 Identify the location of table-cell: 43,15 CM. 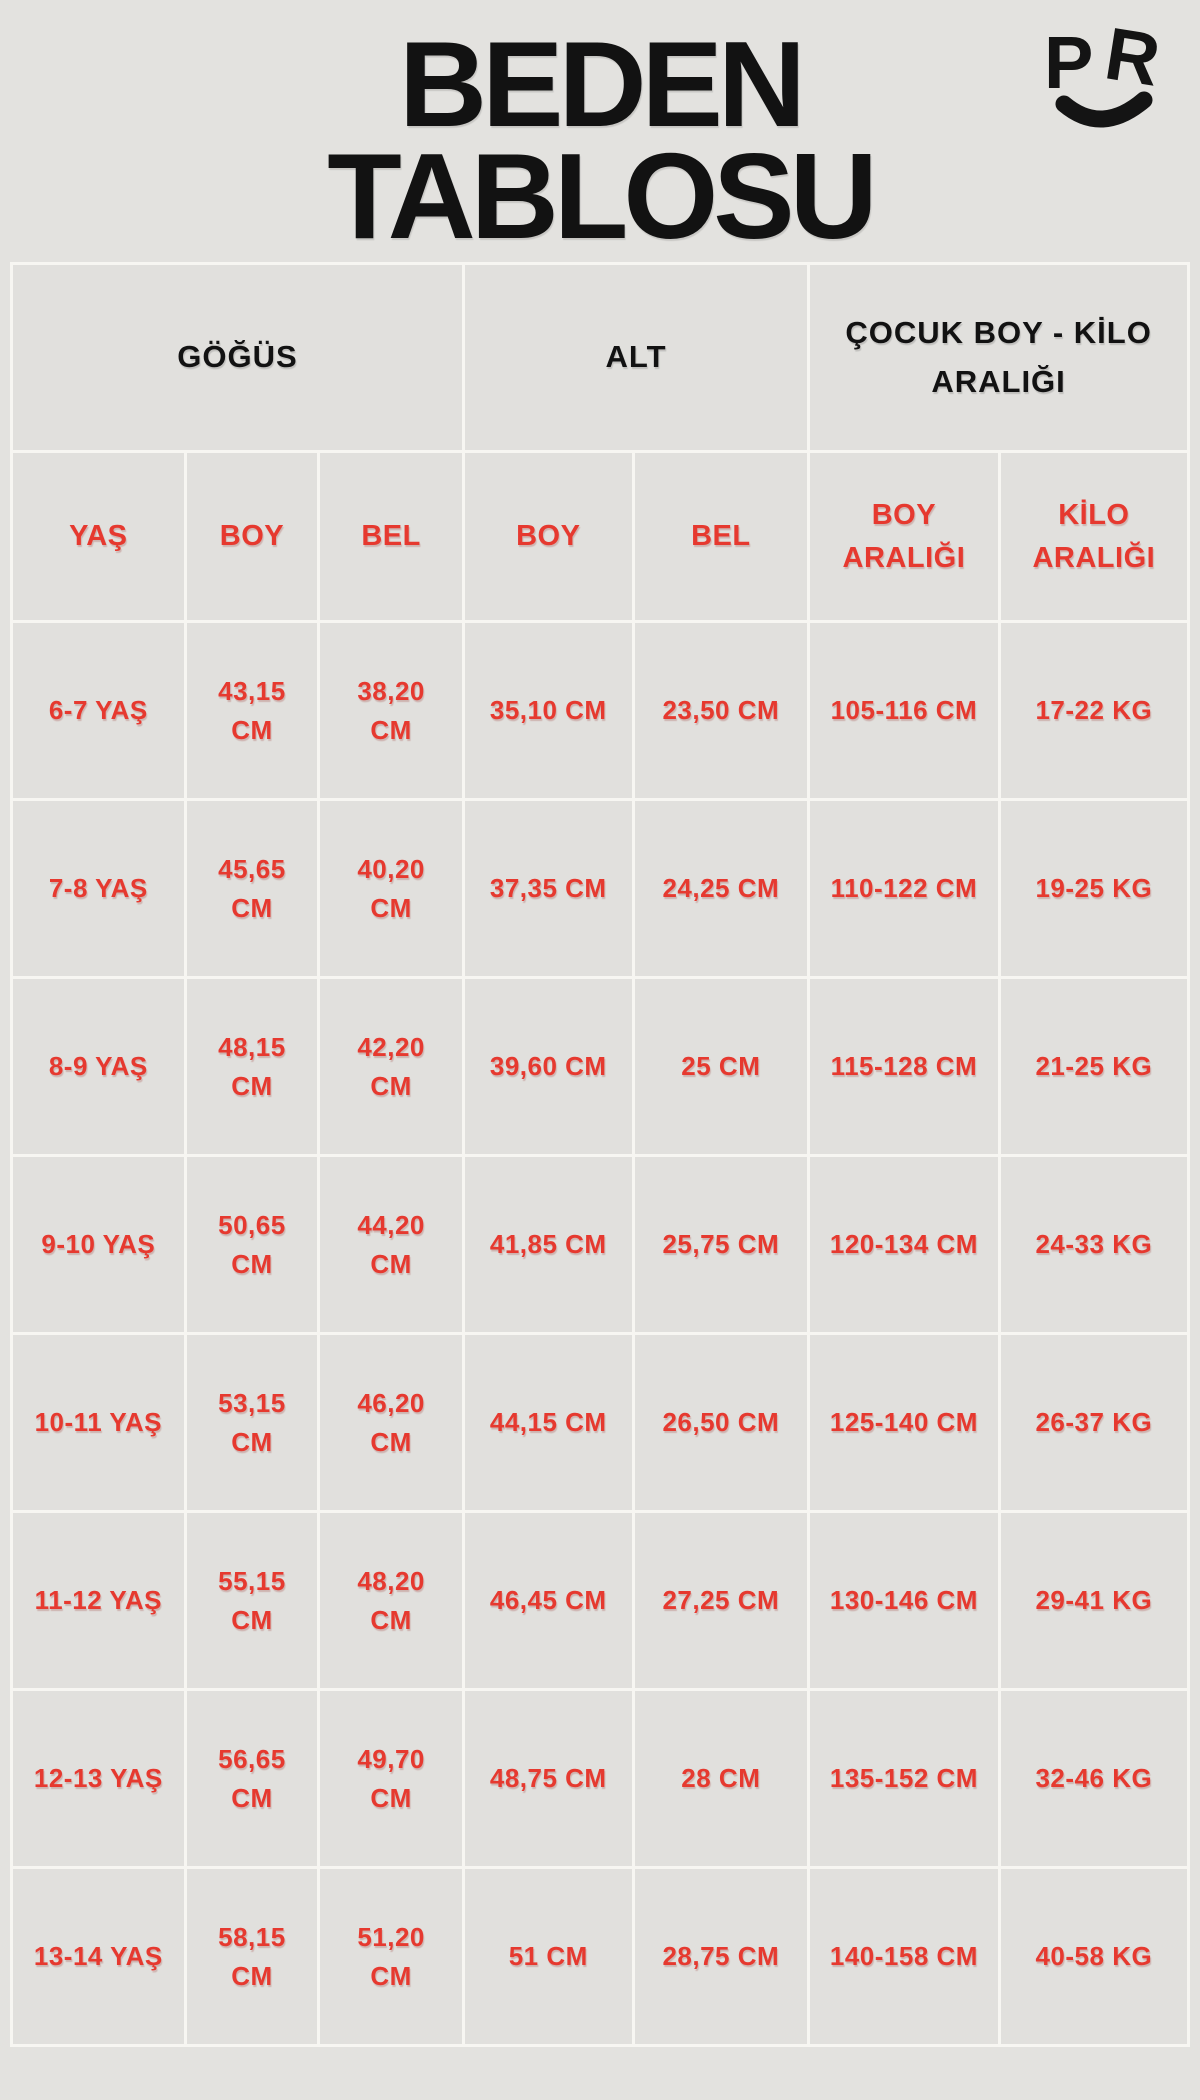
(252, 710).